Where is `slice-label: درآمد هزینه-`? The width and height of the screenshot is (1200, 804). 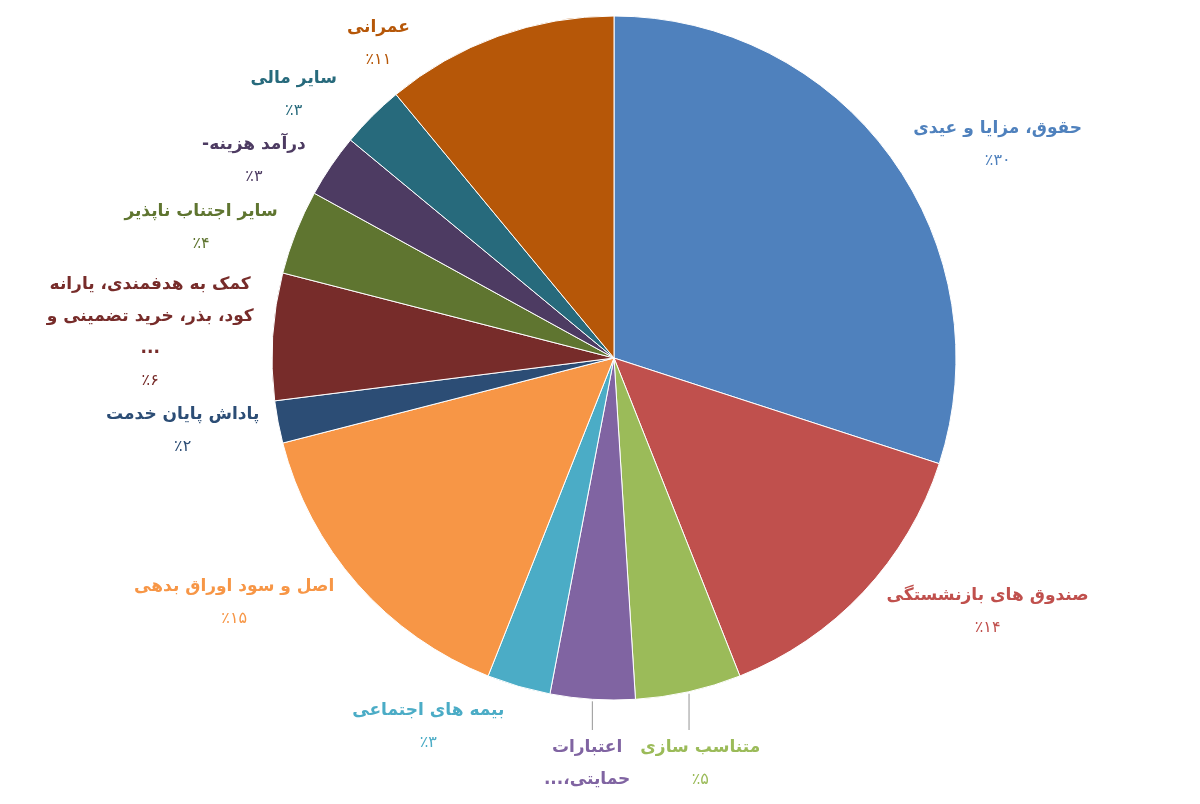
slice-label: درآمد هزینه- is located at coordinates (254, 142).